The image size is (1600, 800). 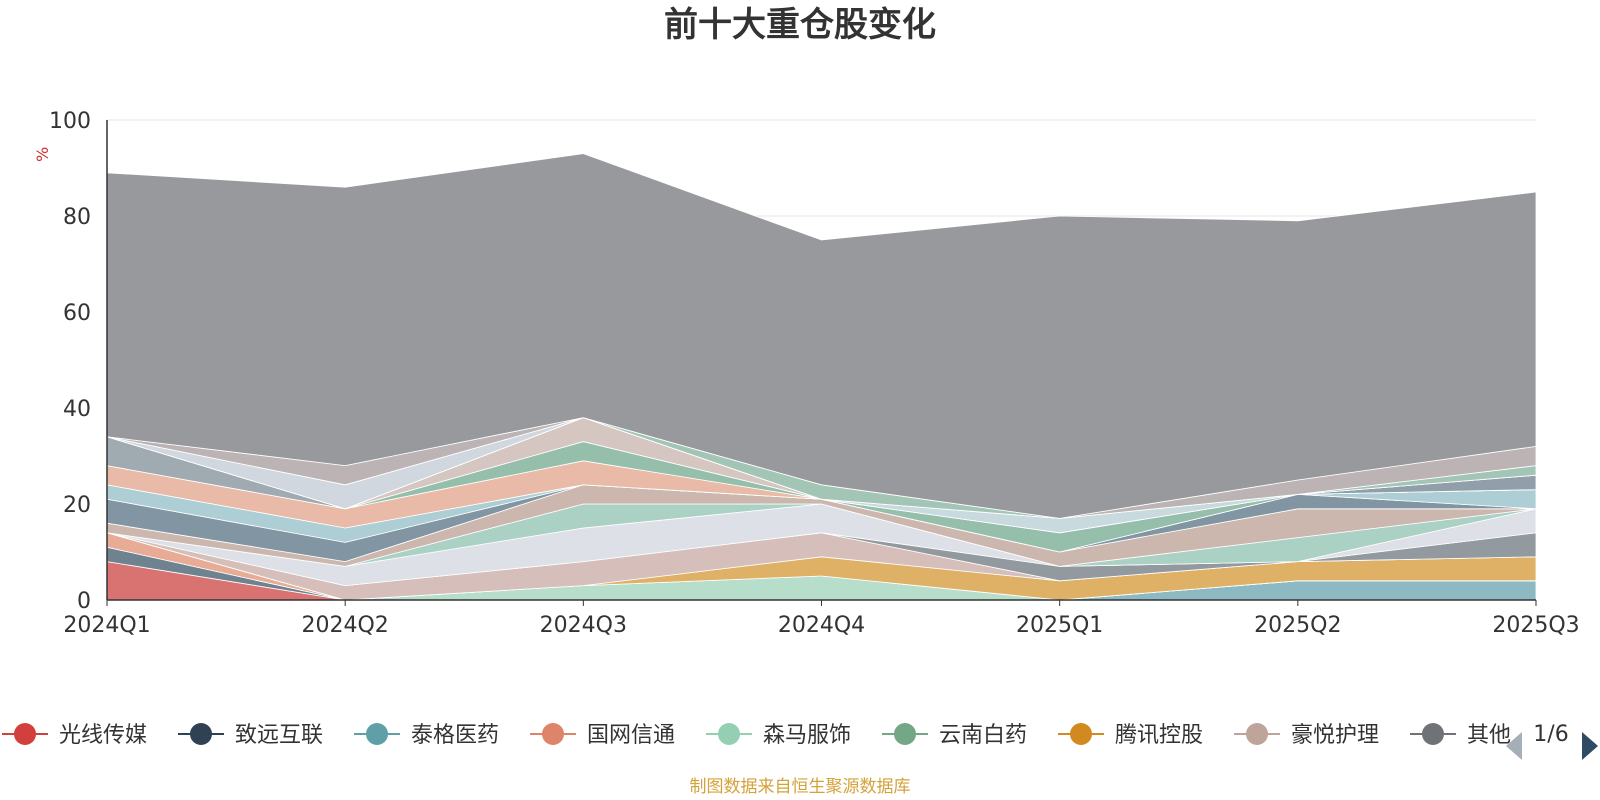 I want to click on legend-label-7: 豪悦护理, so click(x=1335, y=735).